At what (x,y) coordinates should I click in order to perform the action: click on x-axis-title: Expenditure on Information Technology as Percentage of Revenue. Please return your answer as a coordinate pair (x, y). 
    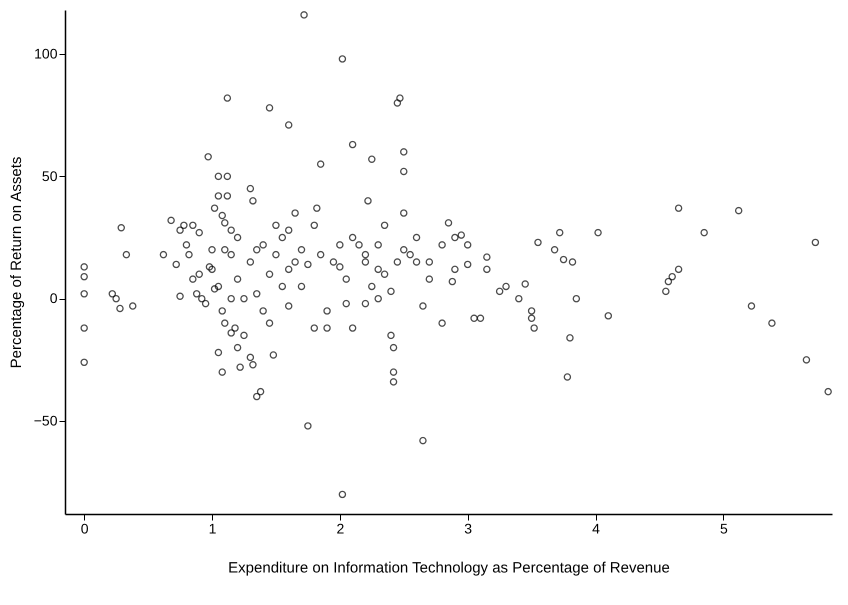
    Looking at the image, I should click on (449, 568).